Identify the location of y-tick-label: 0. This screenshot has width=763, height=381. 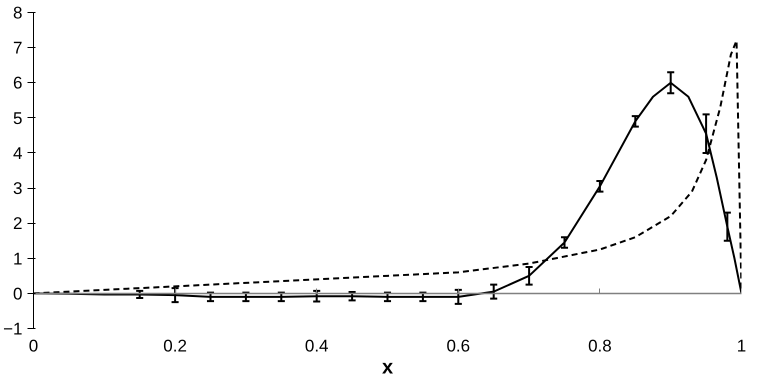
(18, 294).